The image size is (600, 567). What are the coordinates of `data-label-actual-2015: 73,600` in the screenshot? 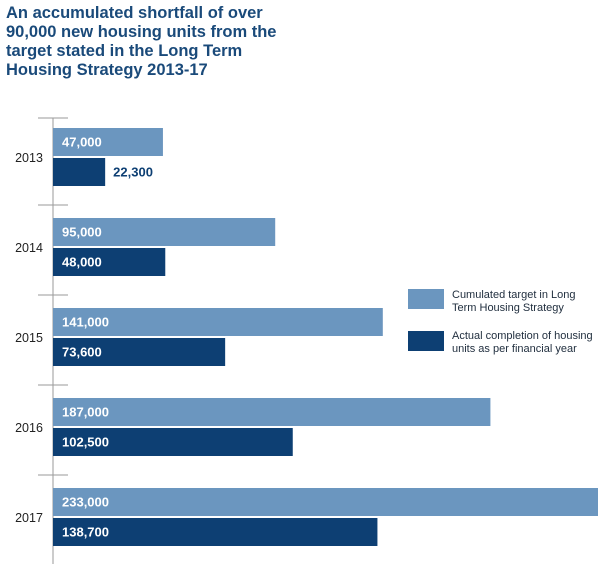 It's located at (82, 352).